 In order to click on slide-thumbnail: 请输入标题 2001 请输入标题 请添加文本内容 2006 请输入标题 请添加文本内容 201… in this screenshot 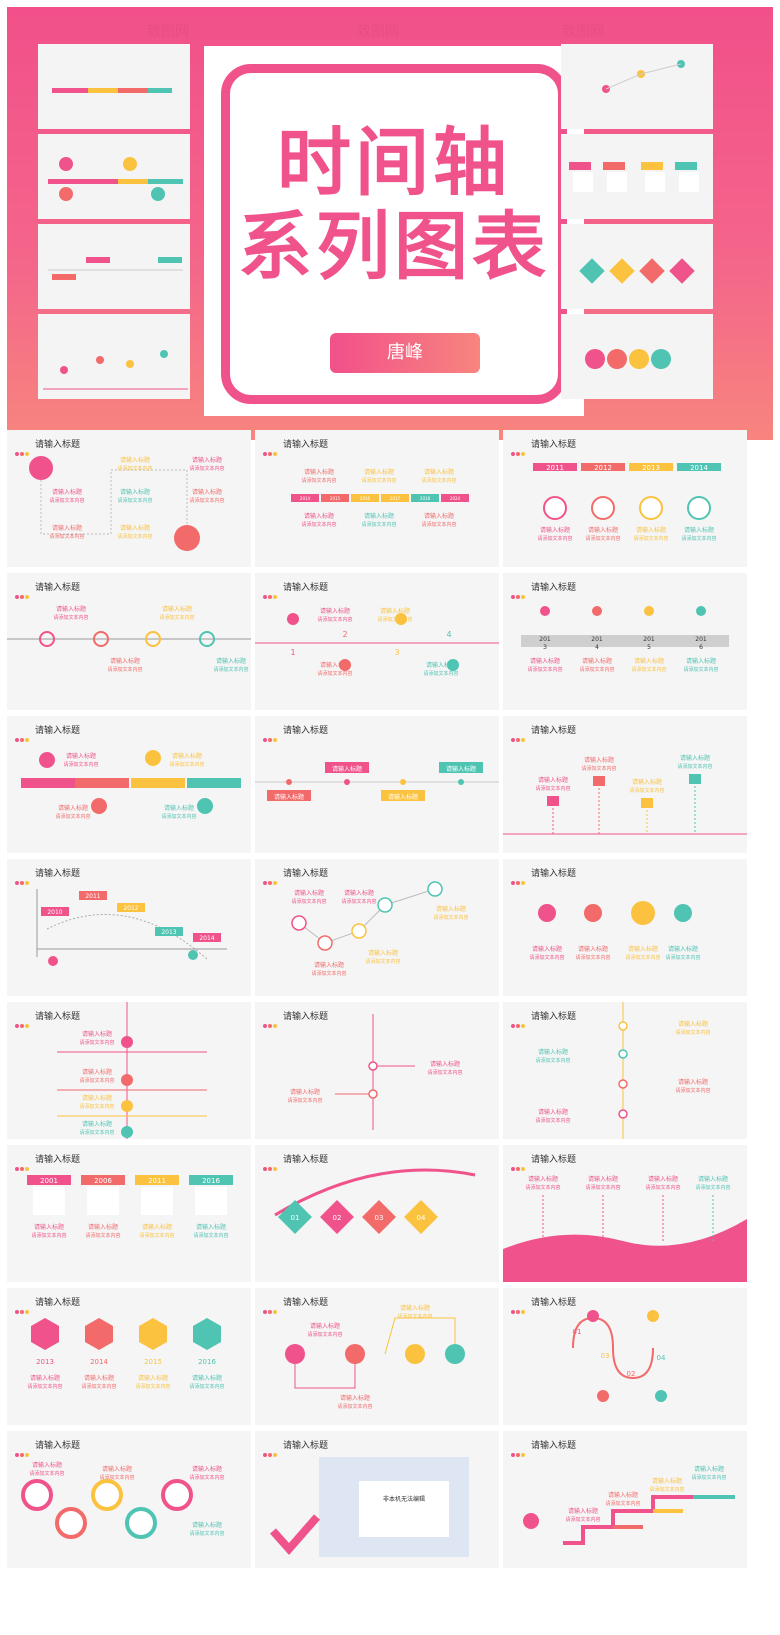, I will do `click(129, 1213)`.